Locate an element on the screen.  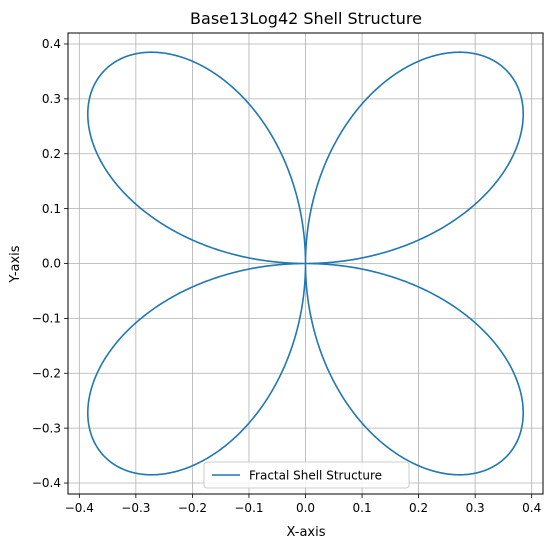
y-tick-label: 0.2 is located at coordinates (51, 154).